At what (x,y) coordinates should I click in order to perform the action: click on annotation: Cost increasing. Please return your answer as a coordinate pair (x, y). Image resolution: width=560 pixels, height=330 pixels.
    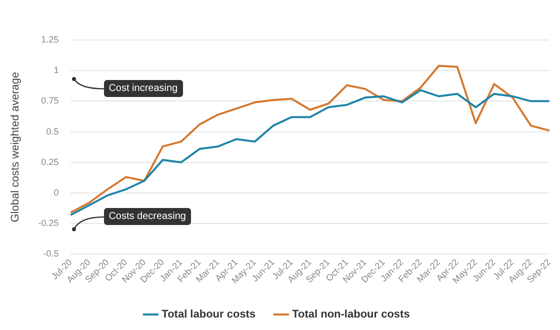
    Looking at the image, I should click on (143, 88).